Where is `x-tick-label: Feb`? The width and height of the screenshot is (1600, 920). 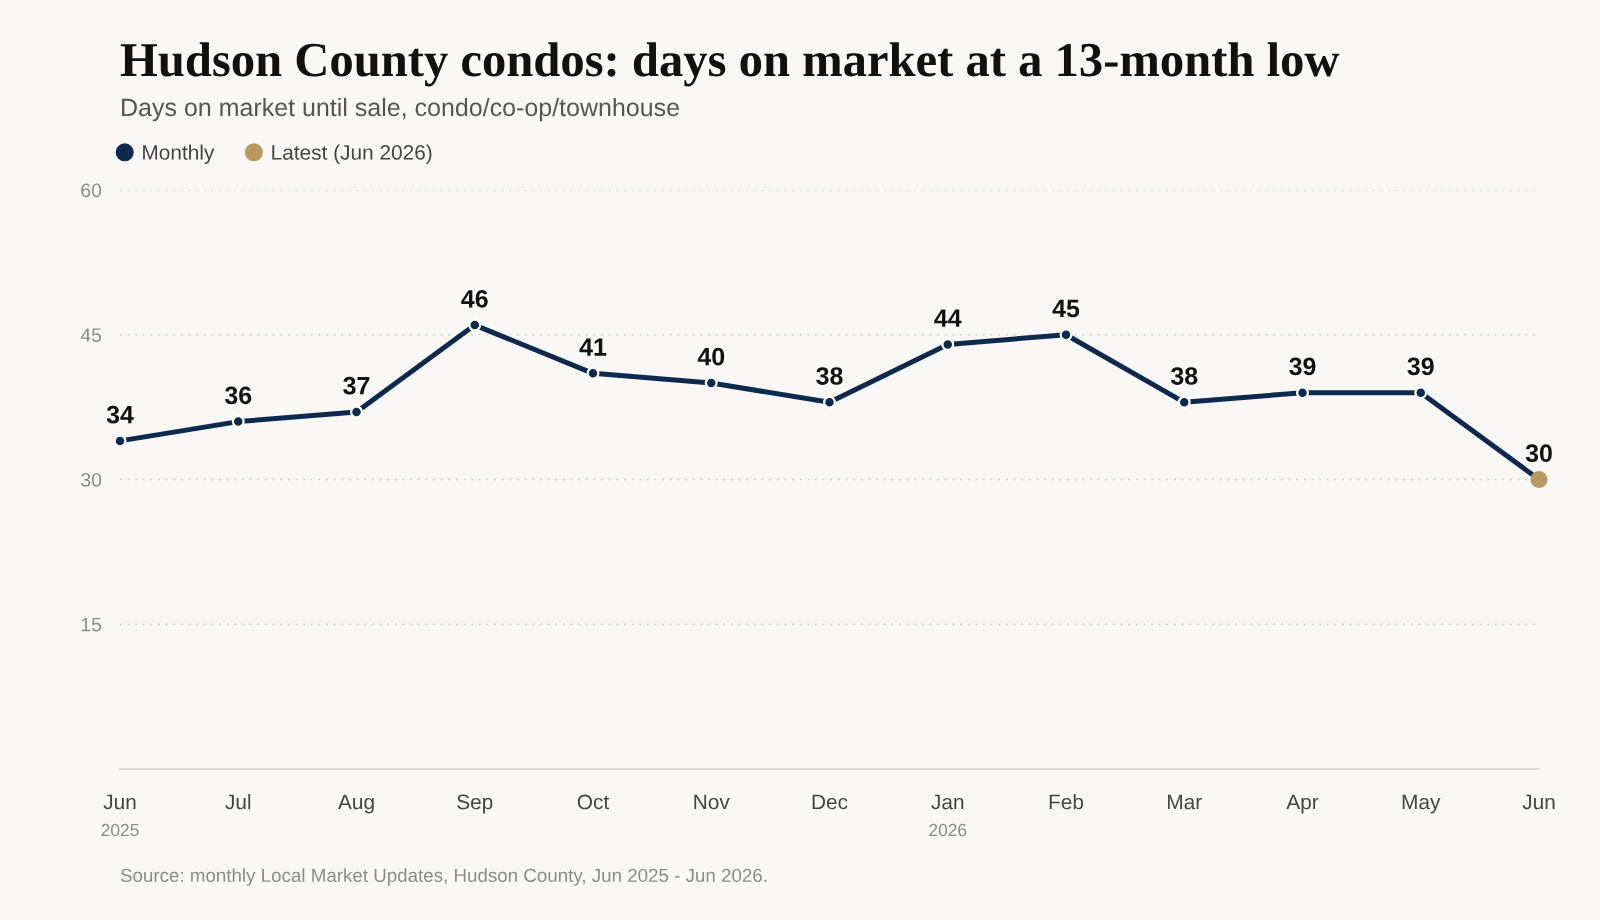
x-tick-label: Feb is located at coordinates (1066, 802).